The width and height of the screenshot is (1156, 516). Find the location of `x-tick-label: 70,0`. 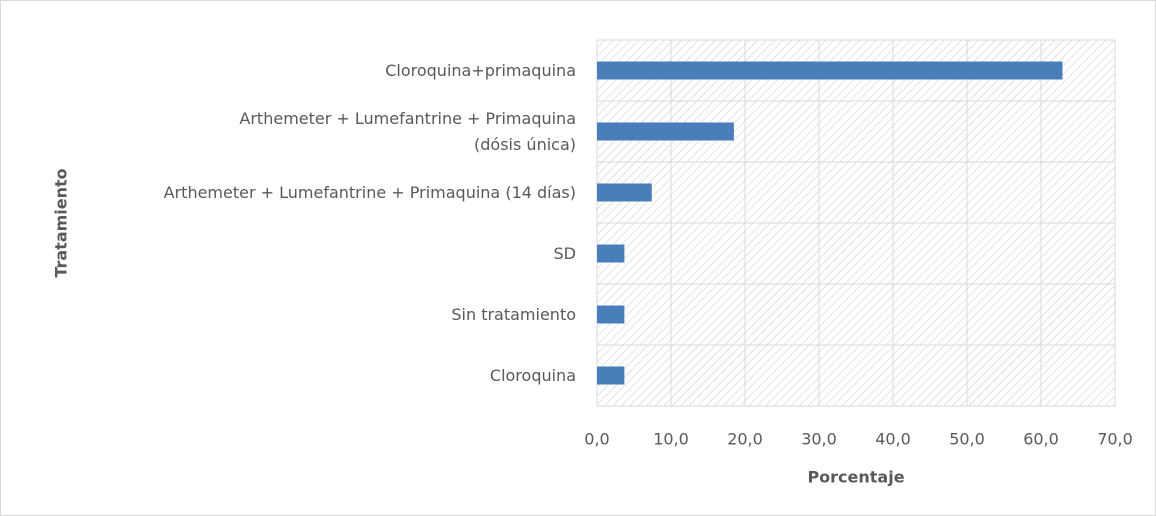

x-tick-label: 70,0 is located at coordinates (1115, 439).